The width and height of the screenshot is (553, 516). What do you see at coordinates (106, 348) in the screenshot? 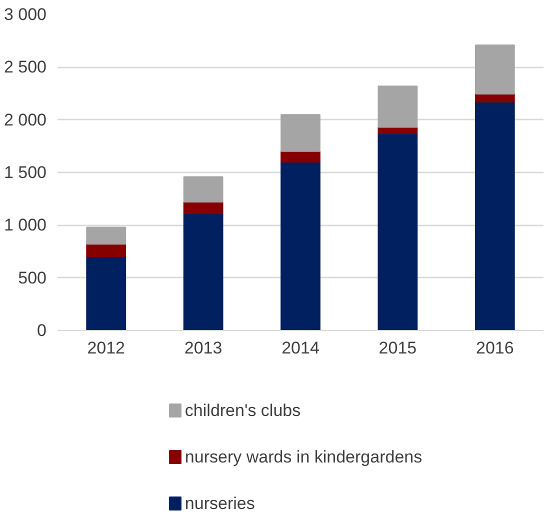
I see `x-tick-label: 2012` at bounding box center [106, 348].